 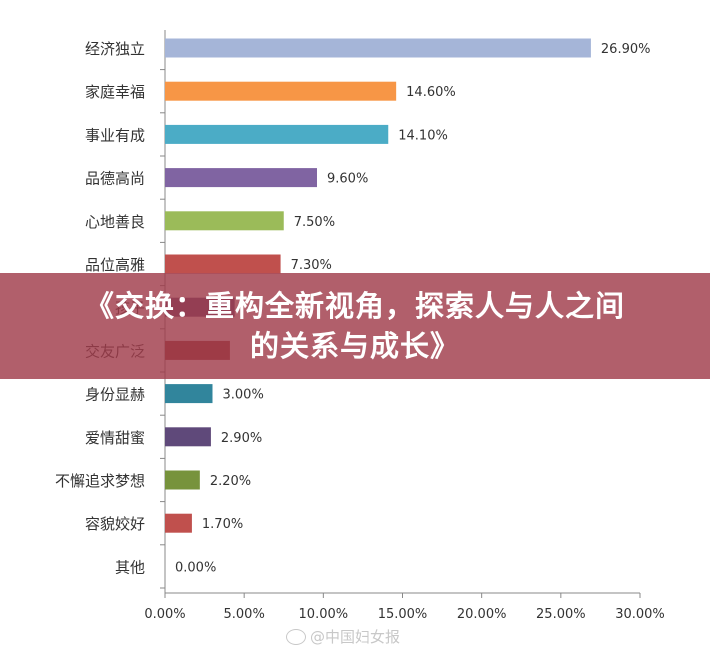 What do you see at coordinates (423, 135) in the screenshot?
I see `value-label: 14.10%` at bounding box center [423, 135].